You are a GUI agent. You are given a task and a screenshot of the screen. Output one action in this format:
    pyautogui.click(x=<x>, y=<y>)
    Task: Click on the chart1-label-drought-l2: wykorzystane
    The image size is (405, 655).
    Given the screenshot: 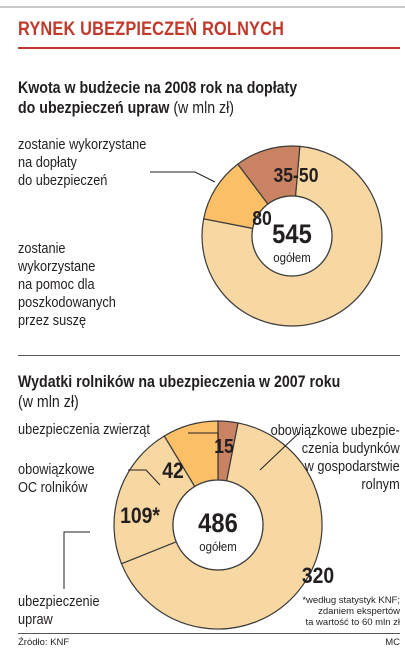 What is the action you would take?
    pyautogui.click(x=57, y=267)
    